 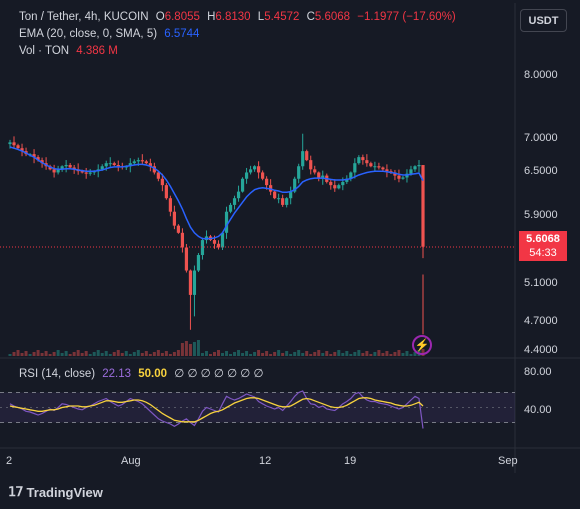 I want to click on last-price-value: 5.6068, so click(x=543, y=239).